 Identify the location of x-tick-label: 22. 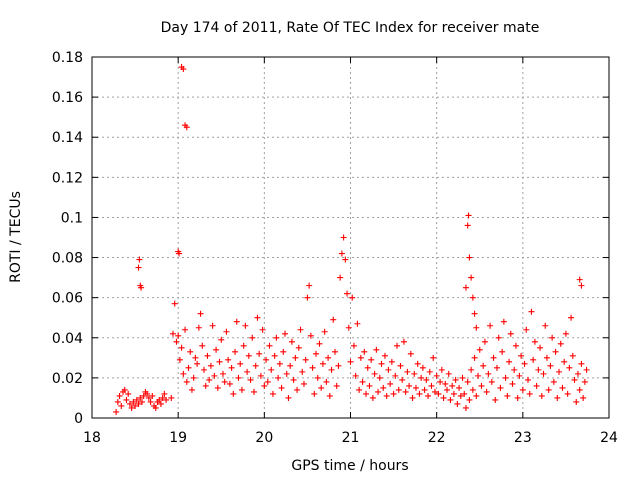
(437, 438).